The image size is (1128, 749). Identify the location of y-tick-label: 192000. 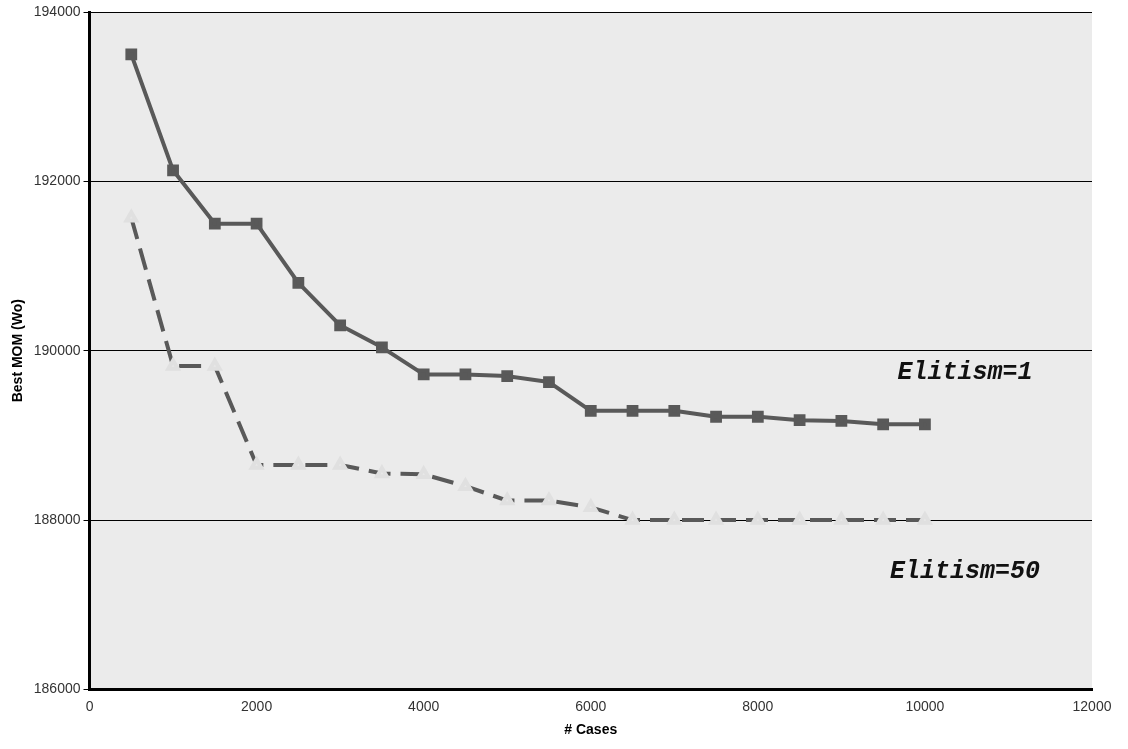
(57, 180).